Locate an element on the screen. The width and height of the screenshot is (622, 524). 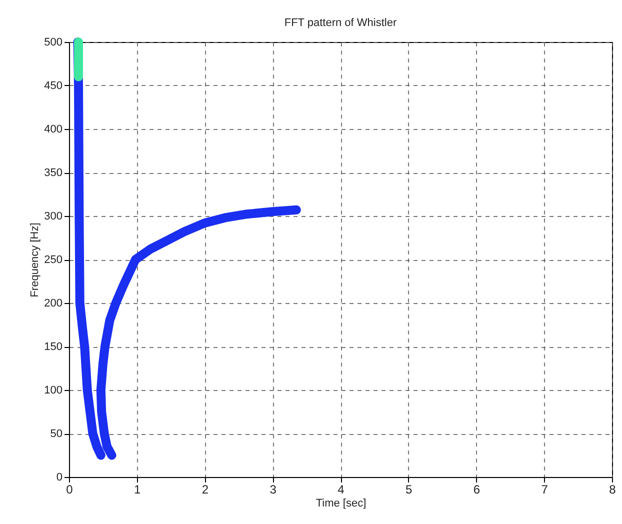
x-tick-label: 0 is located at coordinates (70, 489).